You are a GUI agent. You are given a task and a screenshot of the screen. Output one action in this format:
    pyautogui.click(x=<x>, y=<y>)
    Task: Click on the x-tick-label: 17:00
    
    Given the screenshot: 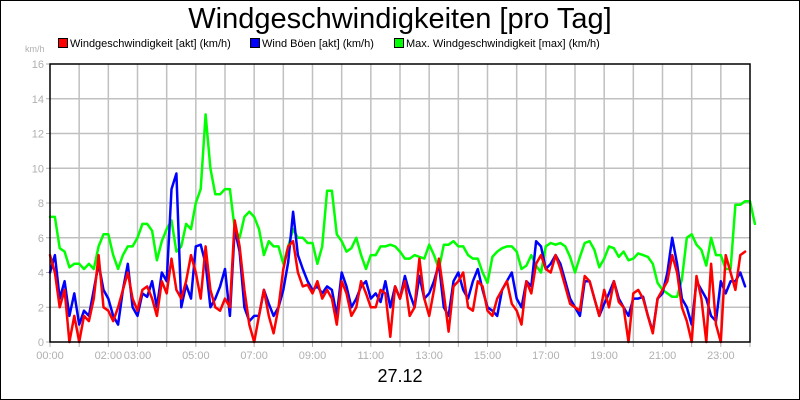 What is the action you would take?
    pyautogui.click(x=546, y=356)
    